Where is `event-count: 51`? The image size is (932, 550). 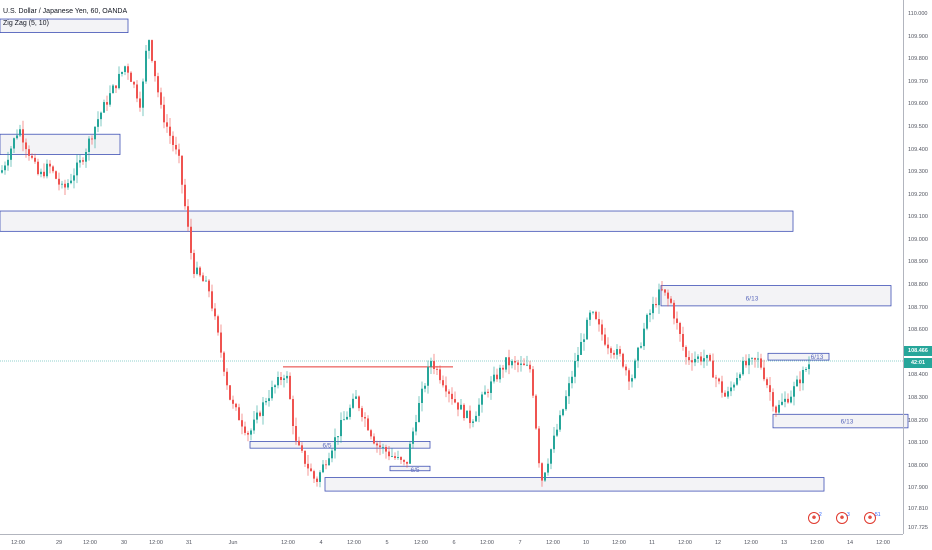
event-count: 51 is located at coordinates (878, 515).